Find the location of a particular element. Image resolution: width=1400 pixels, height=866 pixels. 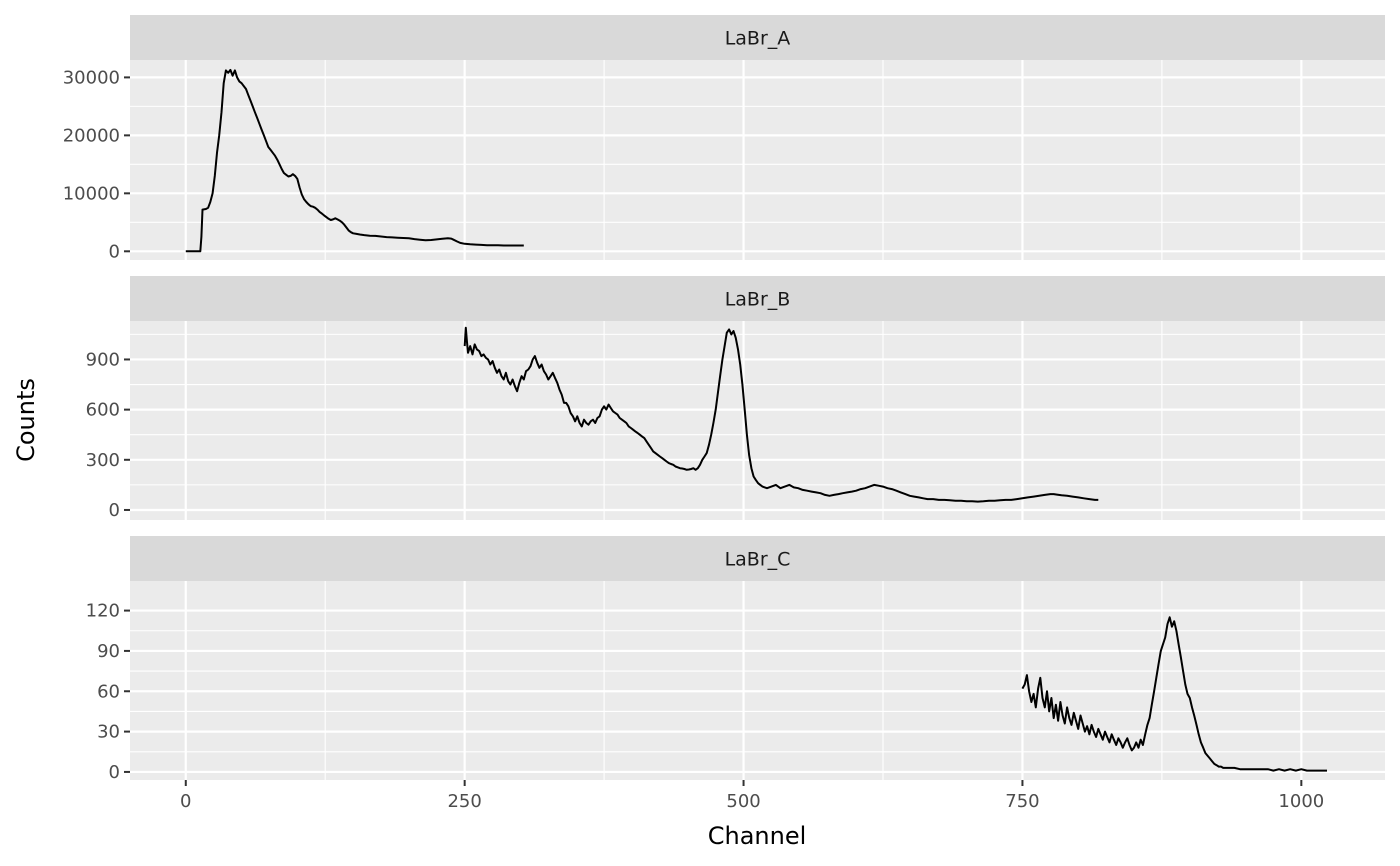

x-tick-label: 1000 is located at coordinates (1301, 801).